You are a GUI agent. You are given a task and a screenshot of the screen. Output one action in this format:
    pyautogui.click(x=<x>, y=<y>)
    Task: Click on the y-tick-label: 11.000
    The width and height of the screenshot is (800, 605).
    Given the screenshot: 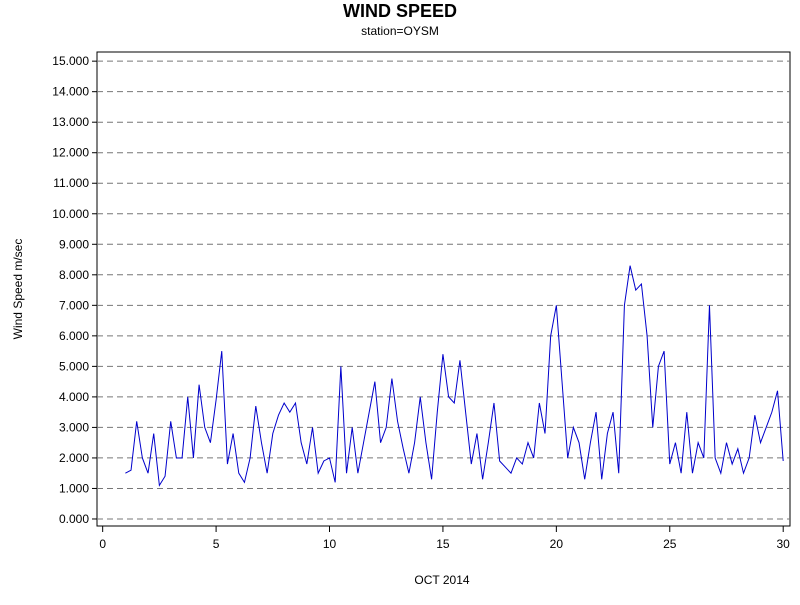 What is the action you would take?
    pyautogui.click(x=71, y=183)
    